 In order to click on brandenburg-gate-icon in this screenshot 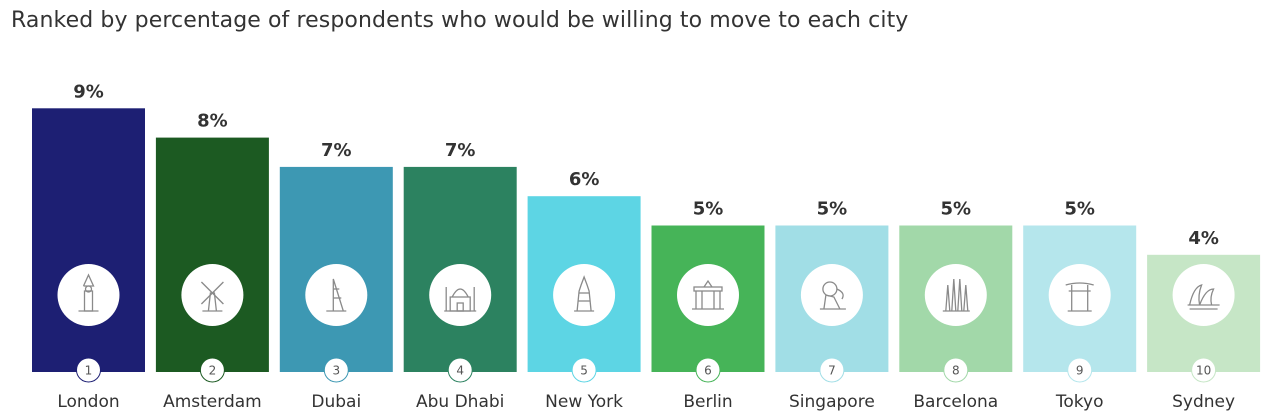, I will do `click(708, 295)`.